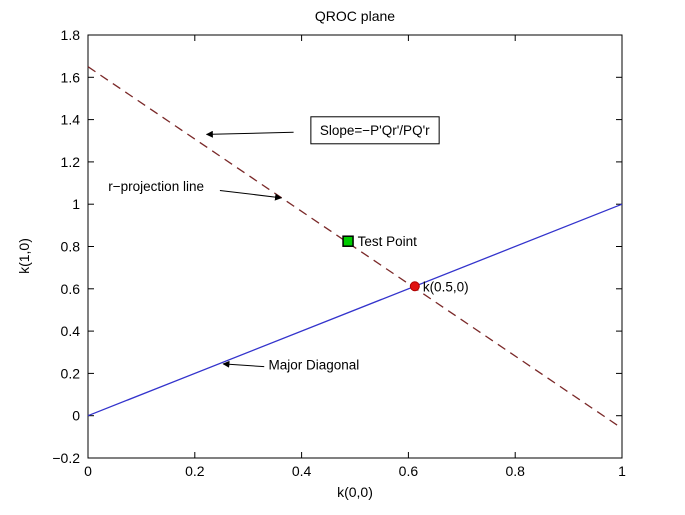 This screenshot has width=685, height=515. What do you see at coordinates (414, 286) in the screenshot?
I see `intersection-marker` at bounding box center [414, 286].